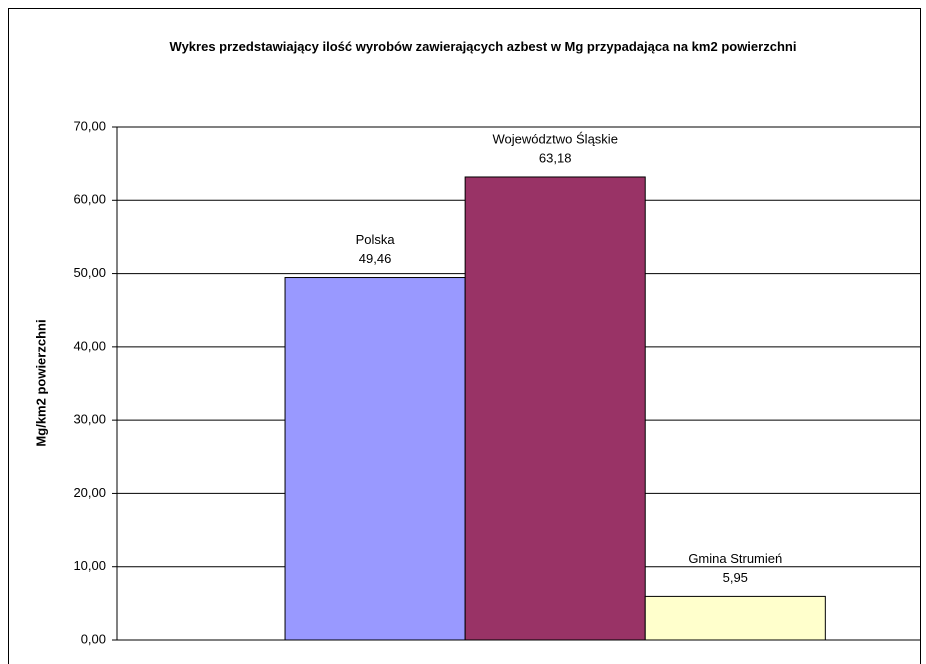 The width and height of the screenshot is (926, 664). I want to click on data-label: 49,46, so click(375, 258).